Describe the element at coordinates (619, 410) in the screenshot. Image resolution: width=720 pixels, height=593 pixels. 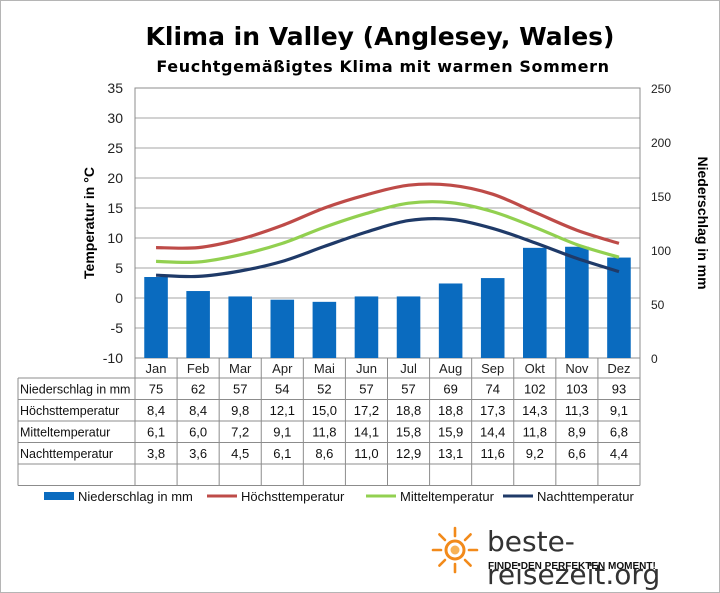
I see `table-cell: 9,1` at that location.